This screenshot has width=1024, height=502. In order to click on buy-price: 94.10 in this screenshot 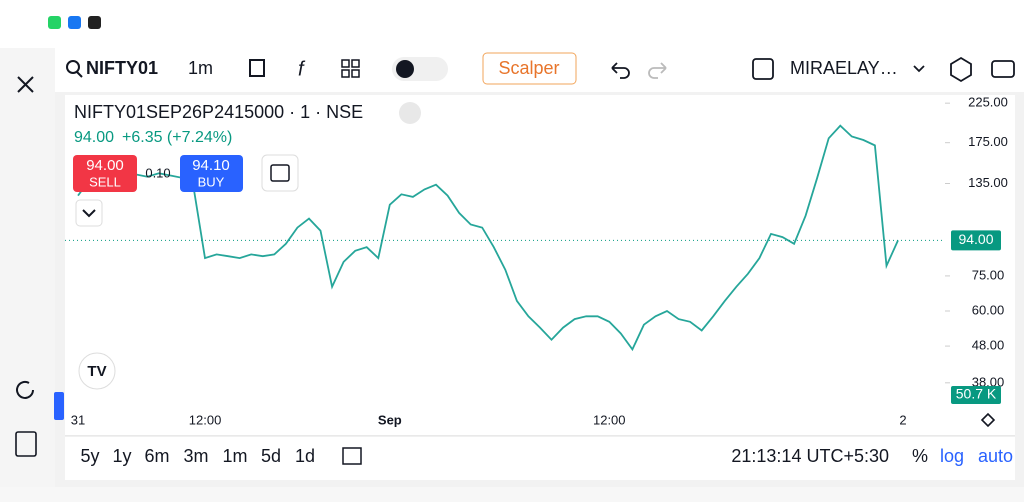, I will do `click(211, 165)`.